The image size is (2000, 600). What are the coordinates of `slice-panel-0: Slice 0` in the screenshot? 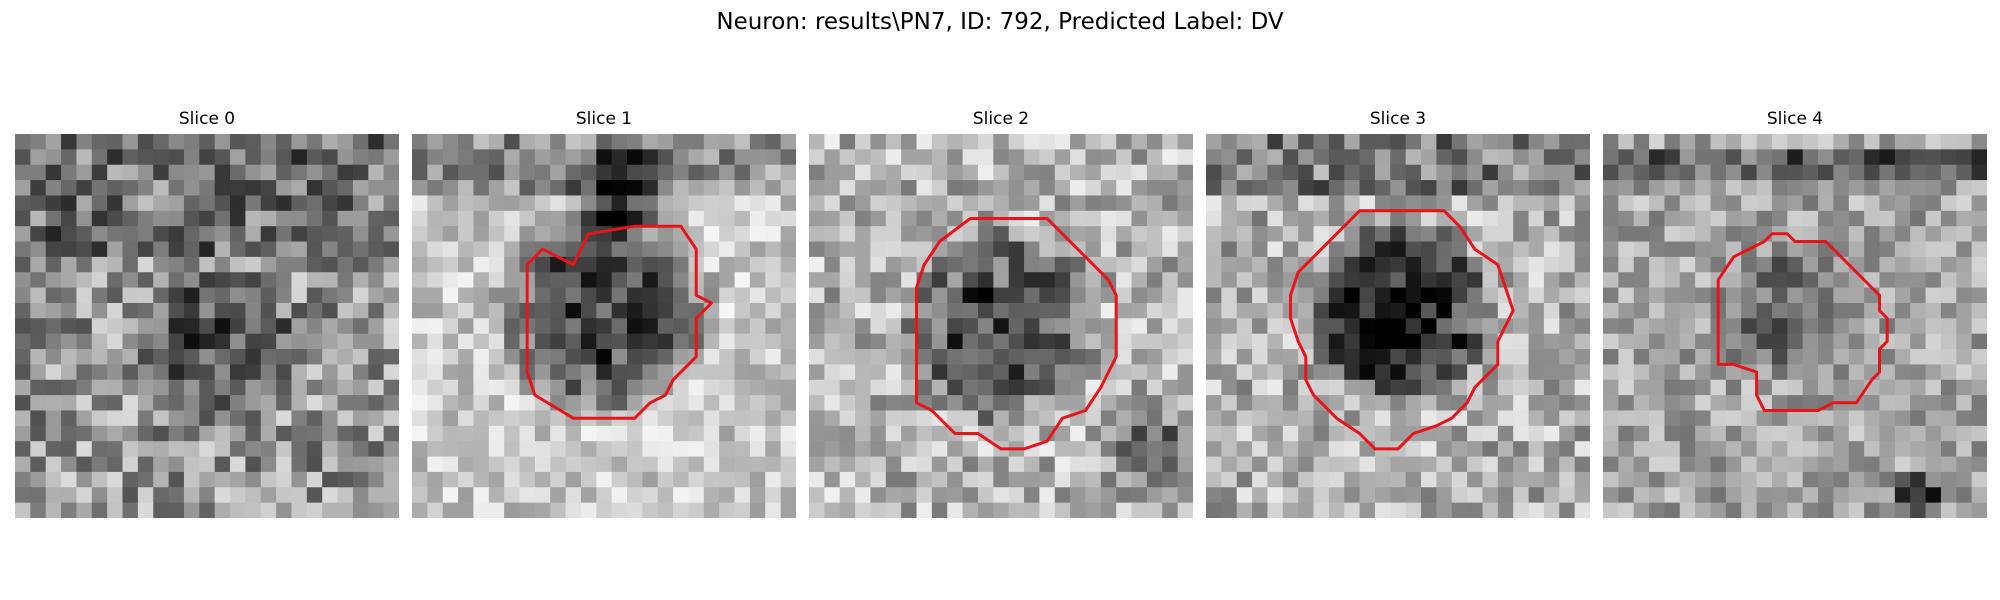 It's located at (207, 313).